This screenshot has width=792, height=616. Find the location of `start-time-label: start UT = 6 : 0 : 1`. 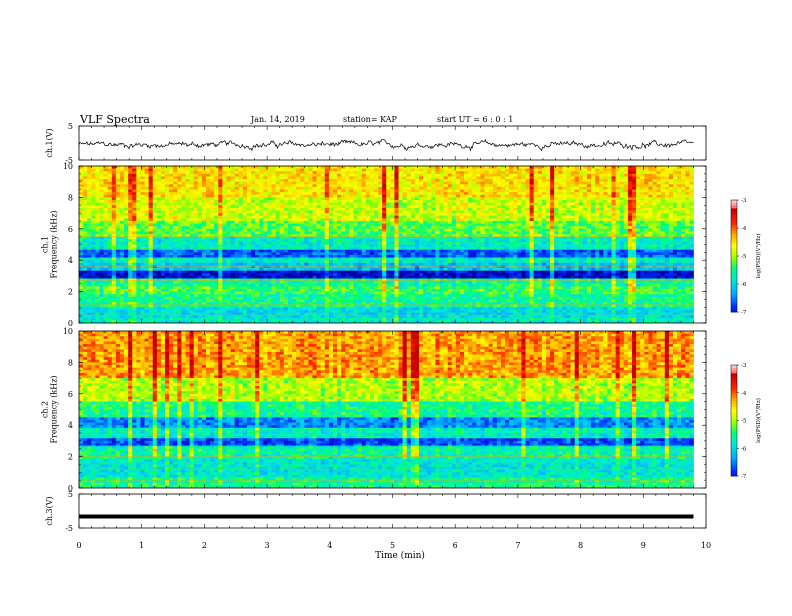

start-time-label: start UT = 6 : 0 : 1 is located at coordinates (475, 119).